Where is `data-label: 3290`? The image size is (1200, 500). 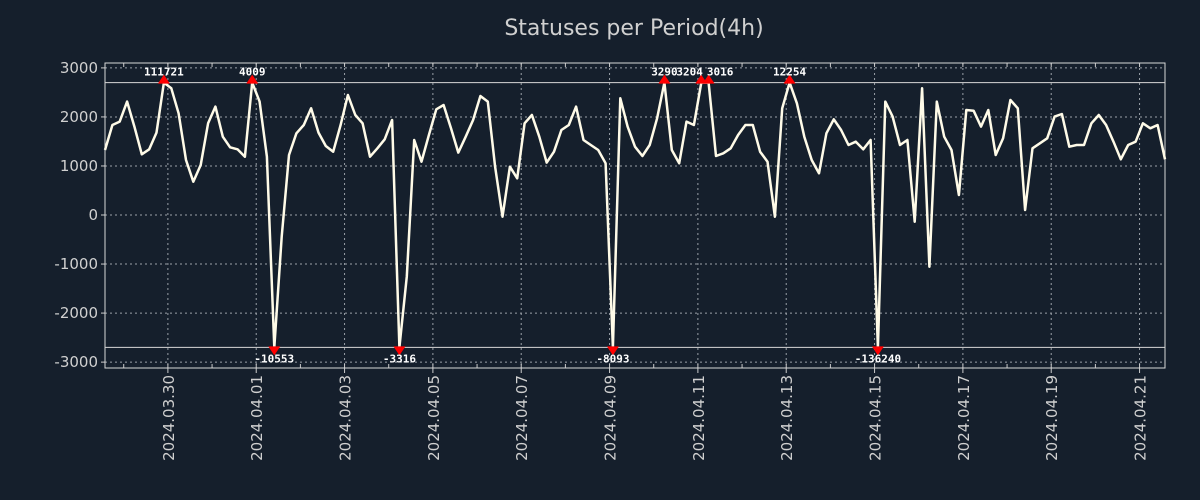 data-label: 3290 is located at coordinates (664, 72).